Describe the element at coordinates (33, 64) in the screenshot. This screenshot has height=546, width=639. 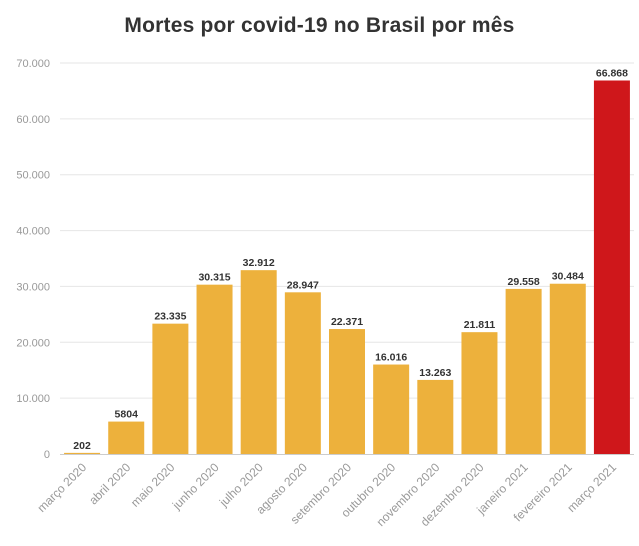
I see `y-tick-label: 70.000` at that location.